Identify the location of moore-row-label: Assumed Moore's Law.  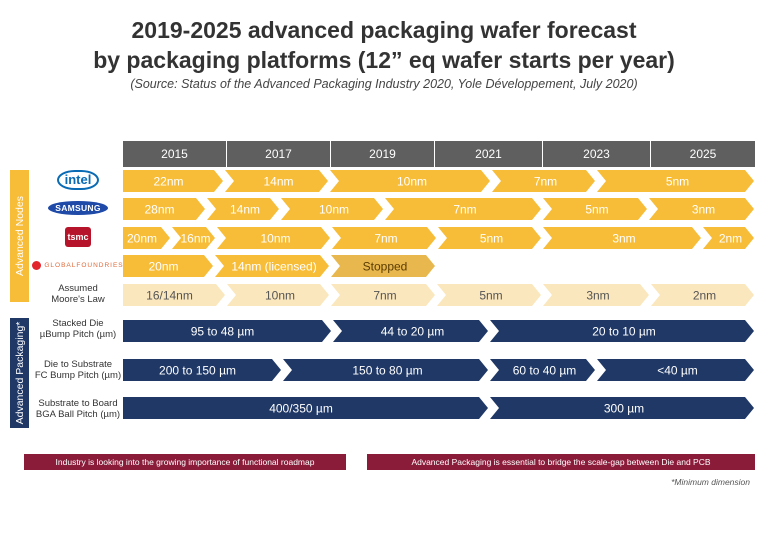
(78, 294).